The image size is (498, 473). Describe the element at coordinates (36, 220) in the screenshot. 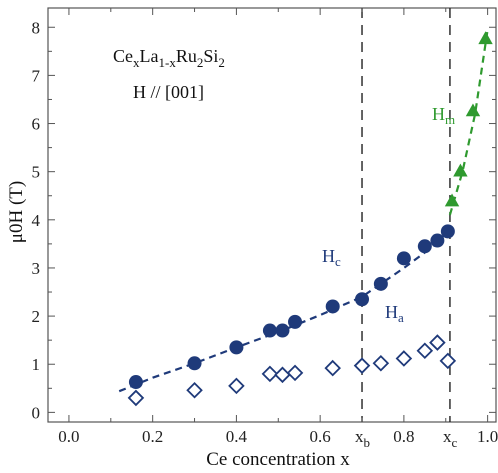

I see `y-tick-label: 4` at that location.